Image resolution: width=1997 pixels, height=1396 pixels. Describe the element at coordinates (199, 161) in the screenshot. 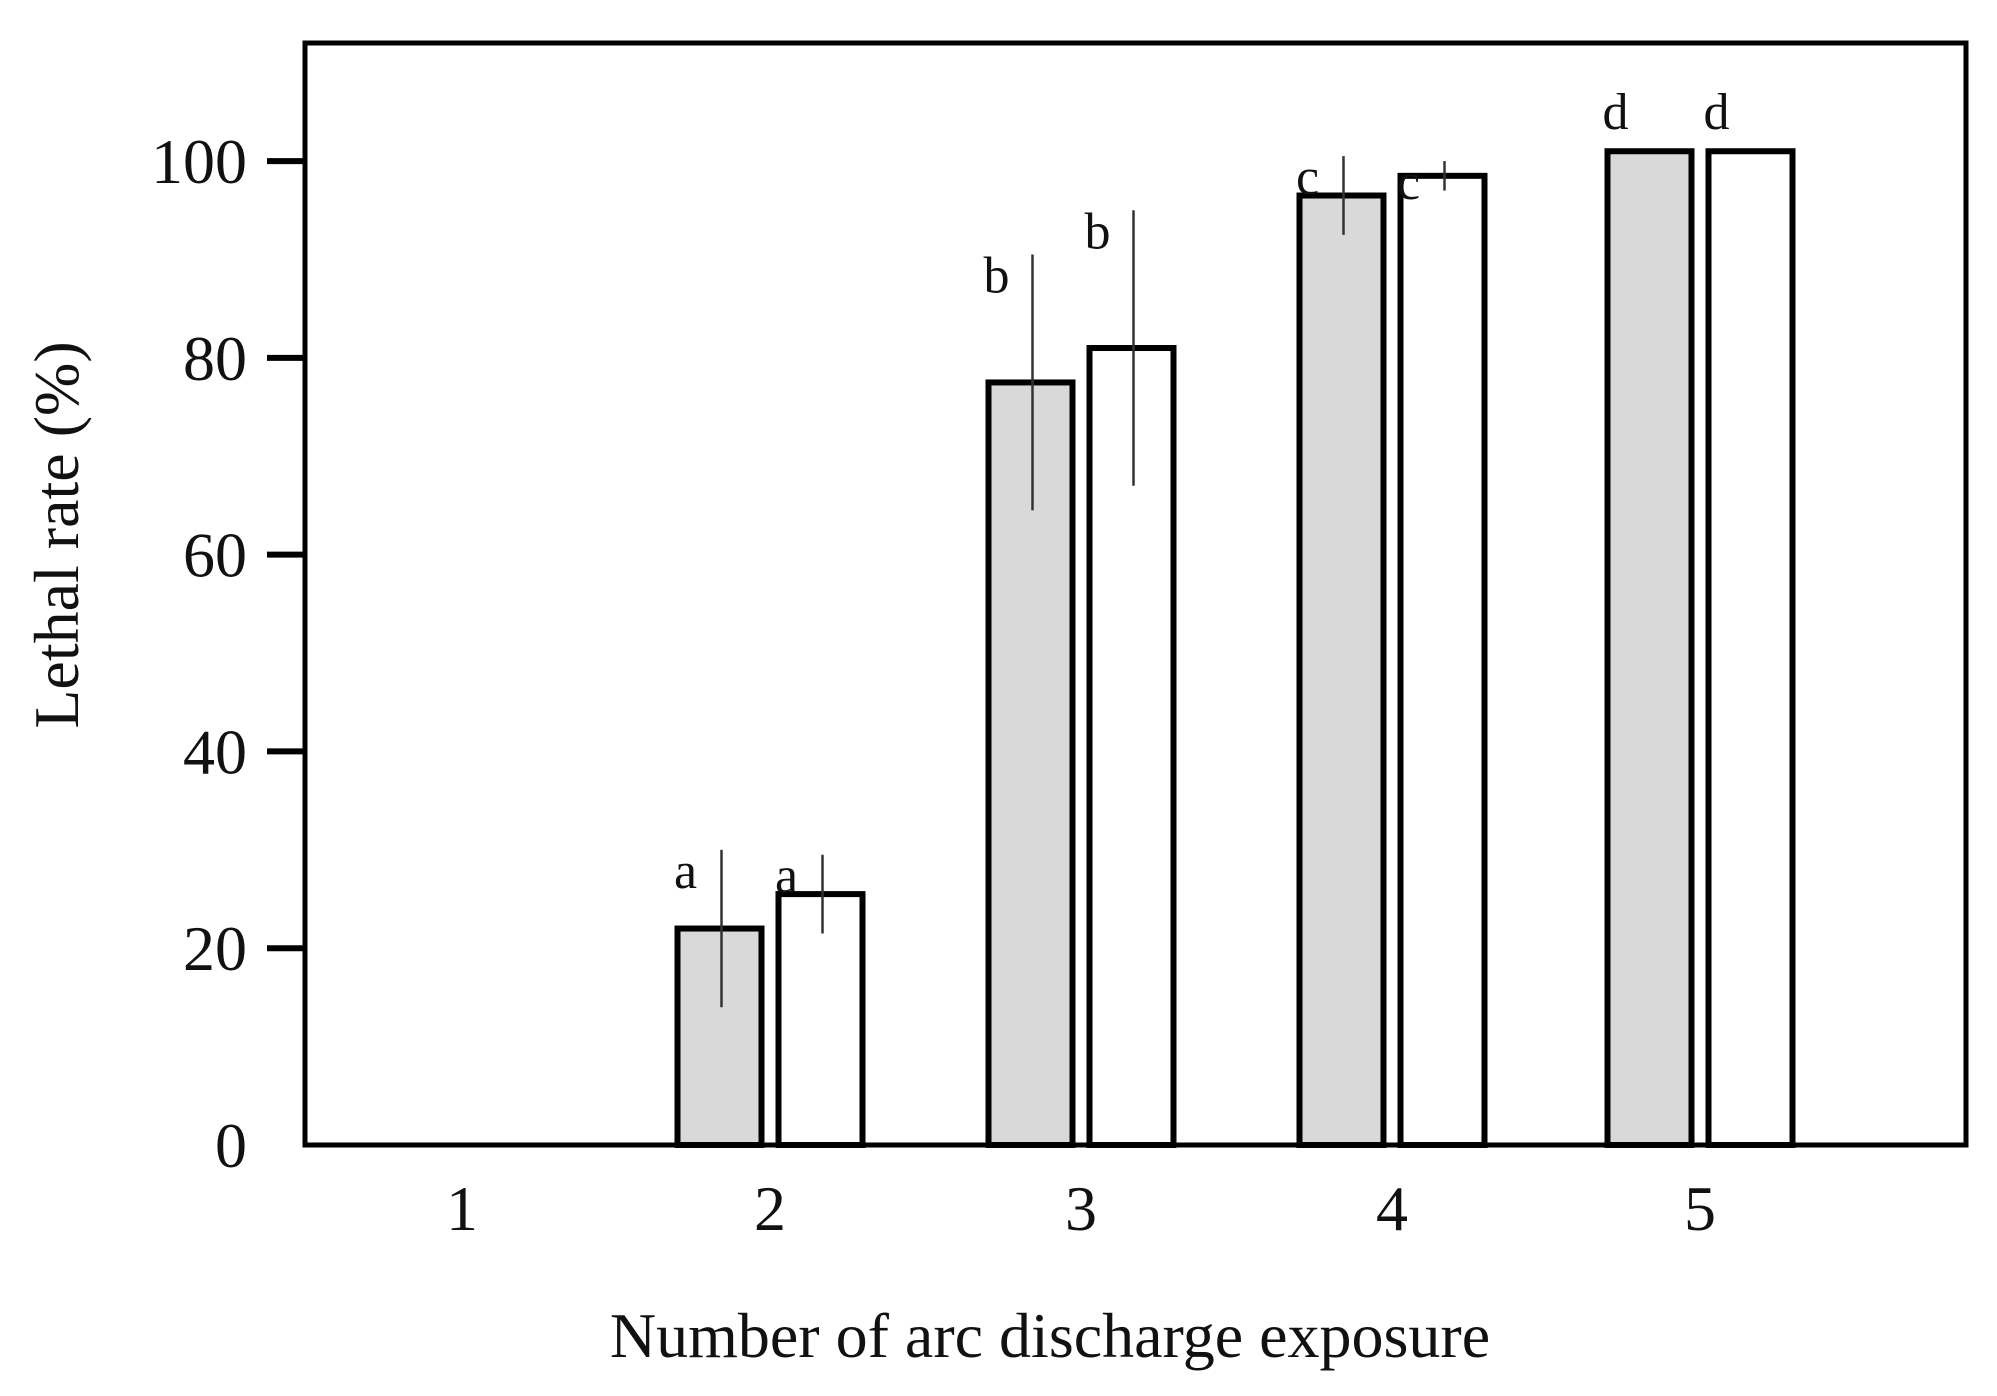

I see `y-tick-label: 100` at that location.